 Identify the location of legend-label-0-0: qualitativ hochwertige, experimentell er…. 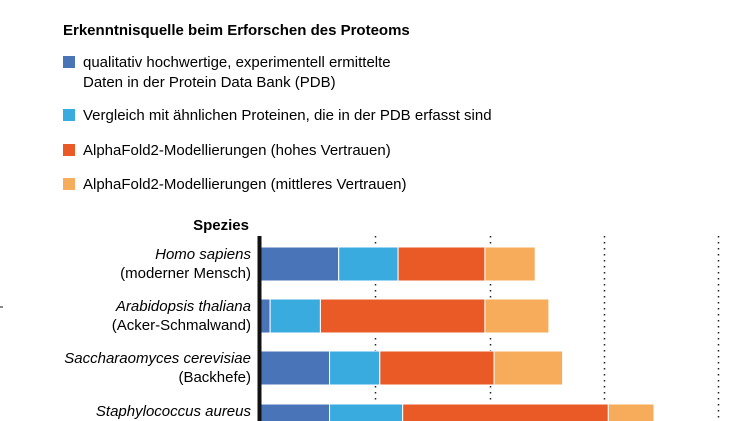
(237, 62).